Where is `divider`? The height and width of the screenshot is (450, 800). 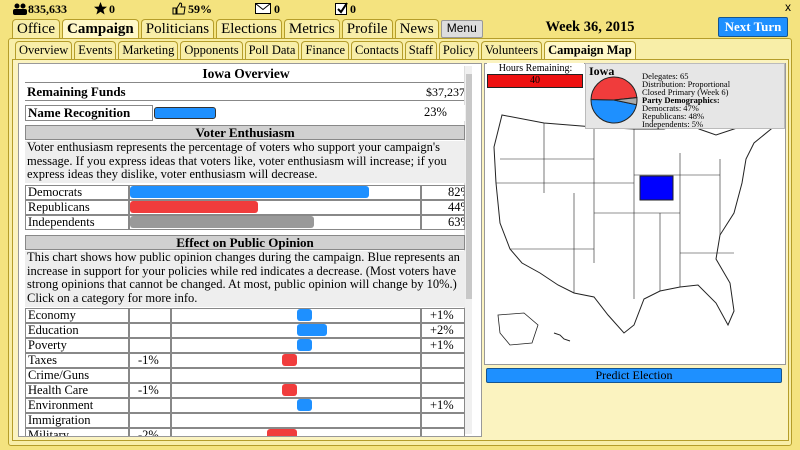 divider is located at coordinates (245, 82).